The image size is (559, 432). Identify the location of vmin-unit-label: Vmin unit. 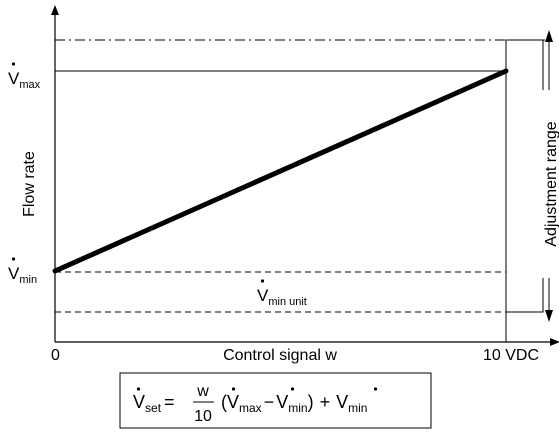
(282, 293).